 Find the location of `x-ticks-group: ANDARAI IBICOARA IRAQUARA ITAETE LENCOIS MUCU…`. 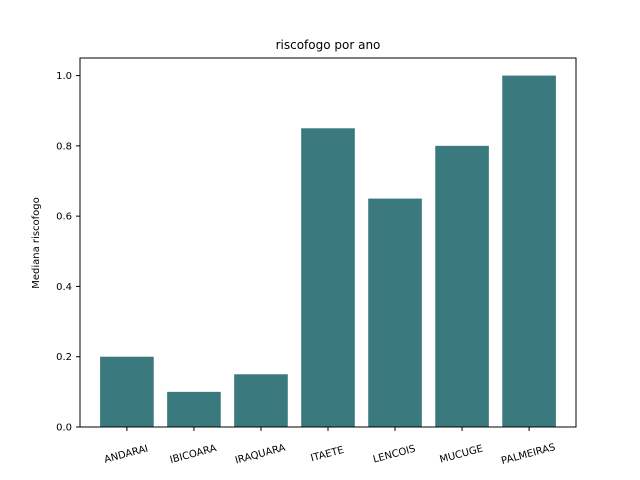

x-ticks-group: ANDARAI IBICOARA IRAQUARA ITAETE LENCOIS MUCU… is located at coordinates (330, 447).